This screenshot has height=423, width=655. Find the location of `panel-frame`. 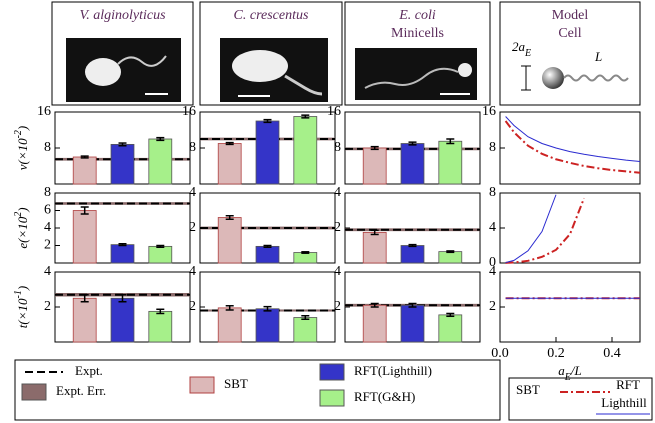

panel-frame is located at coordinates (570, 228).